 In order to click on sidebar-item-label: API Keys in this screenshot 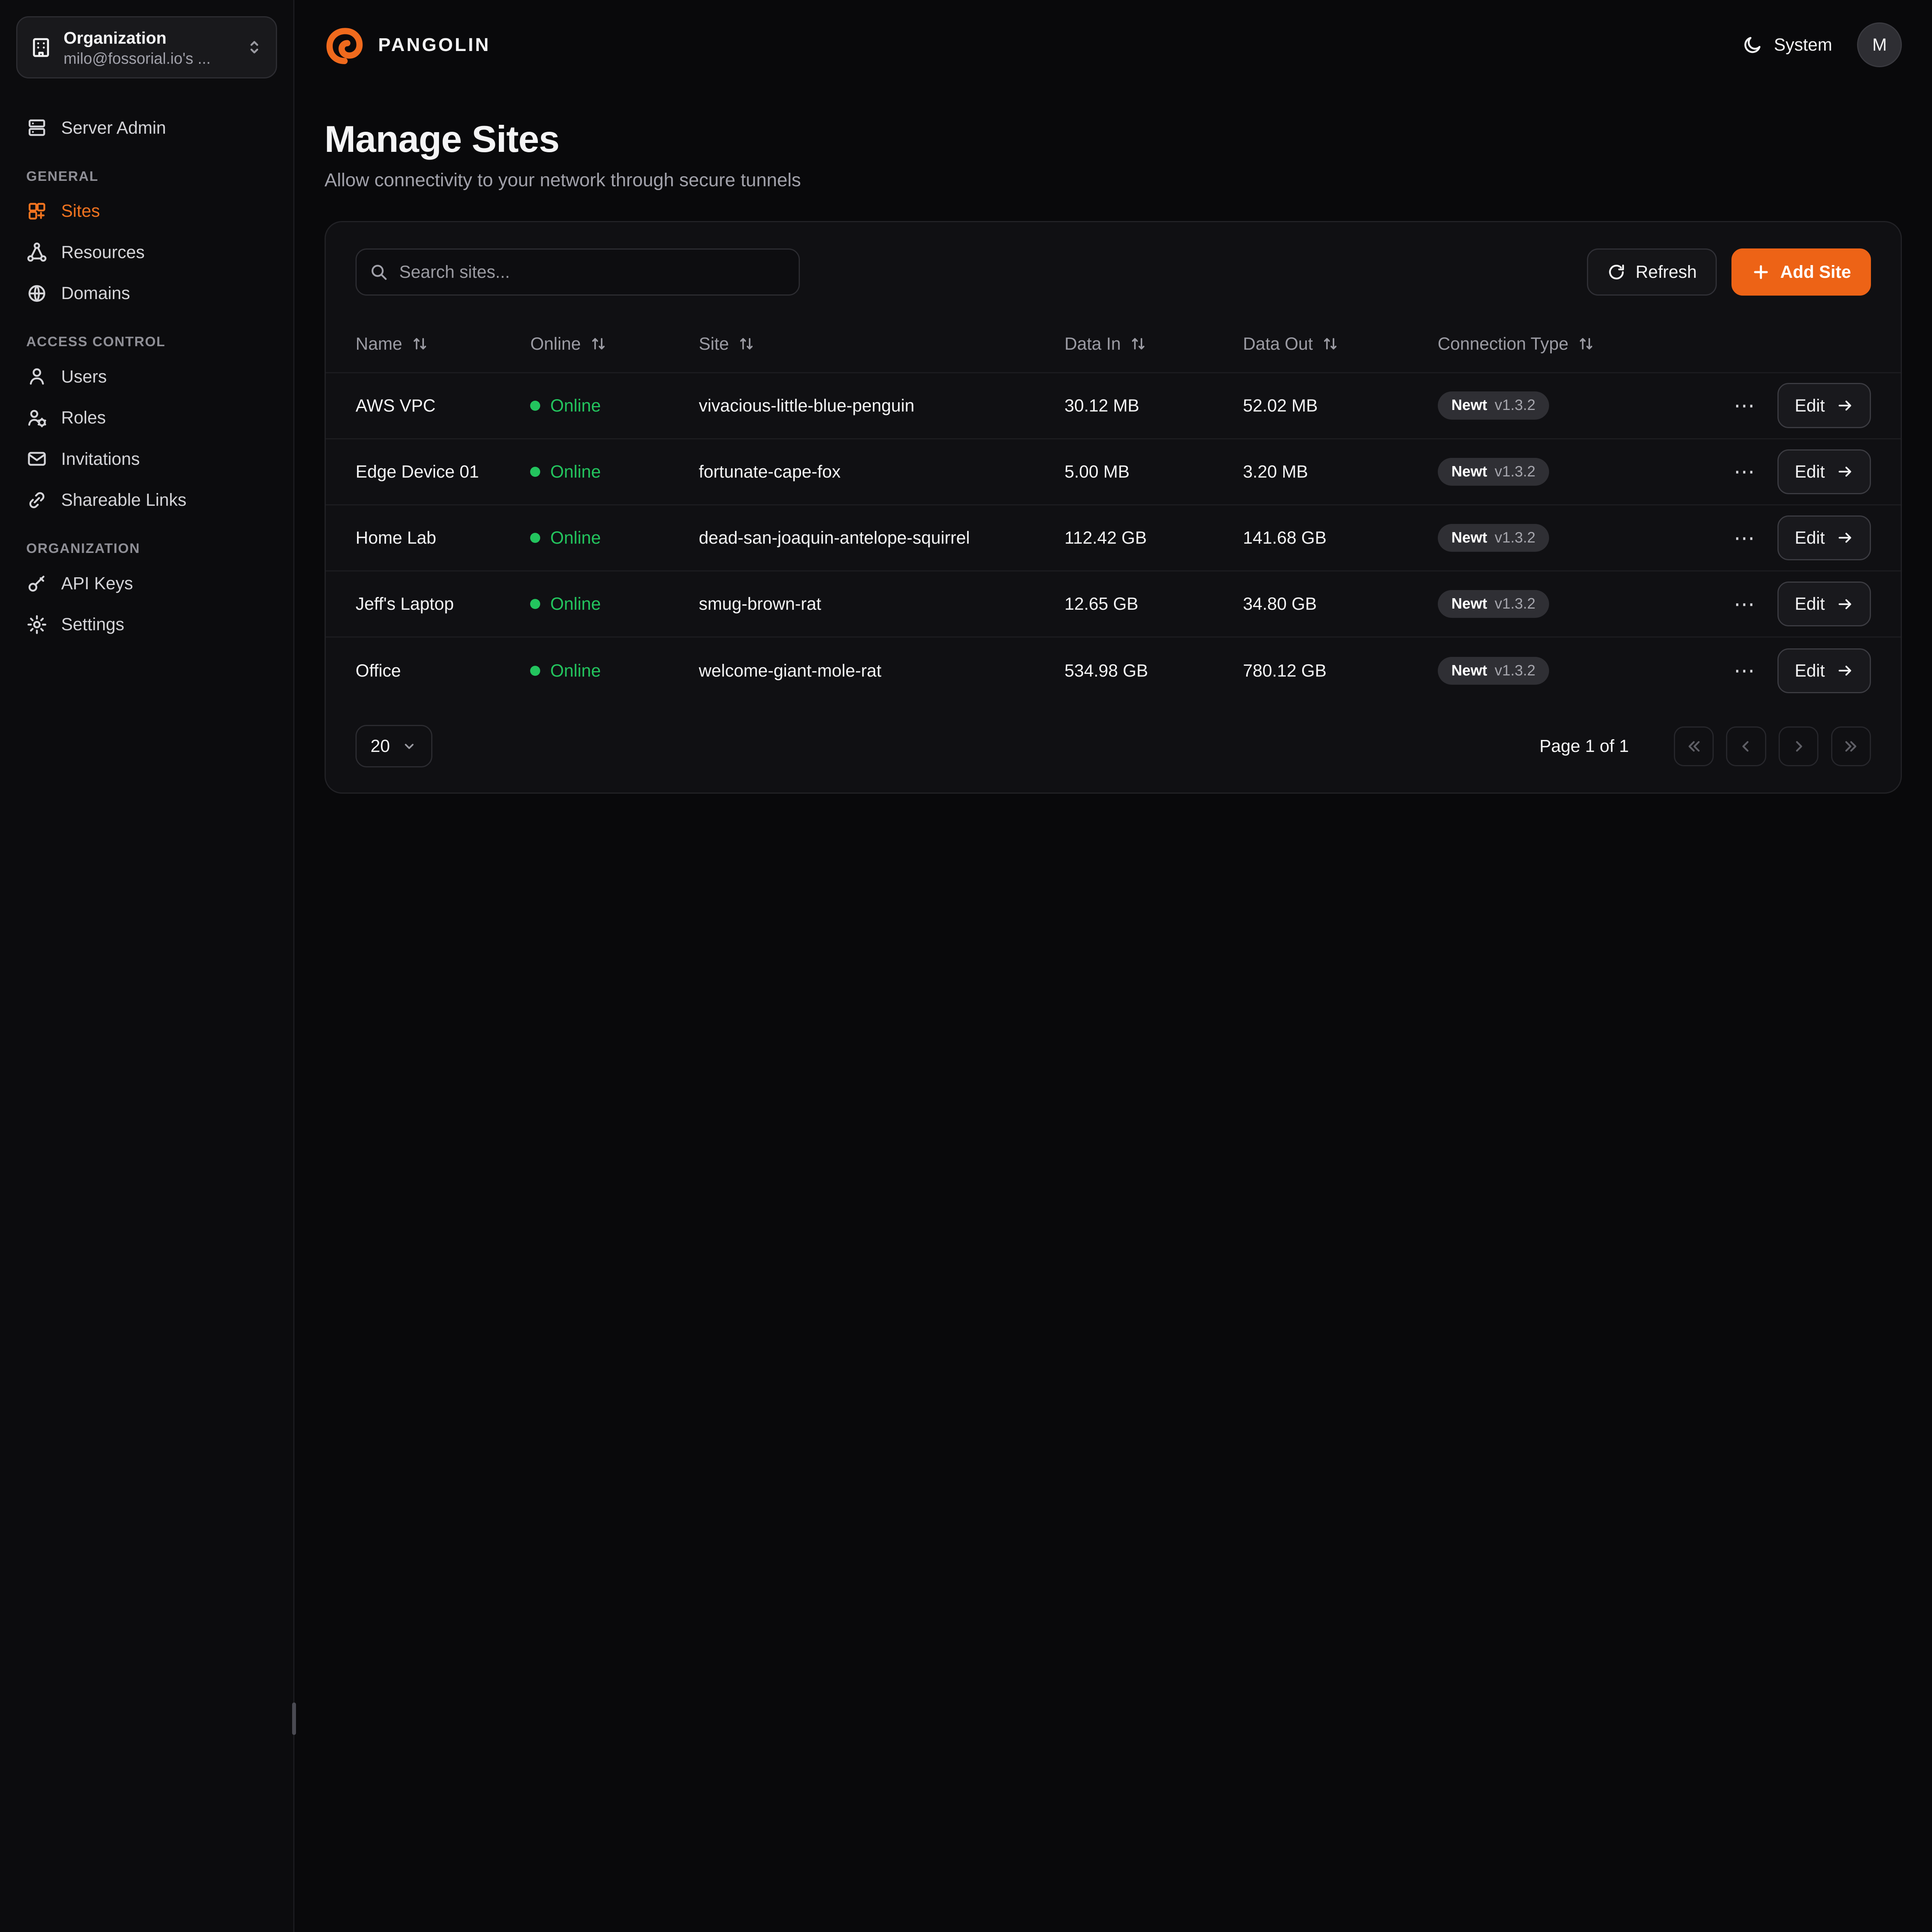, I will do `click(97, 584)`.